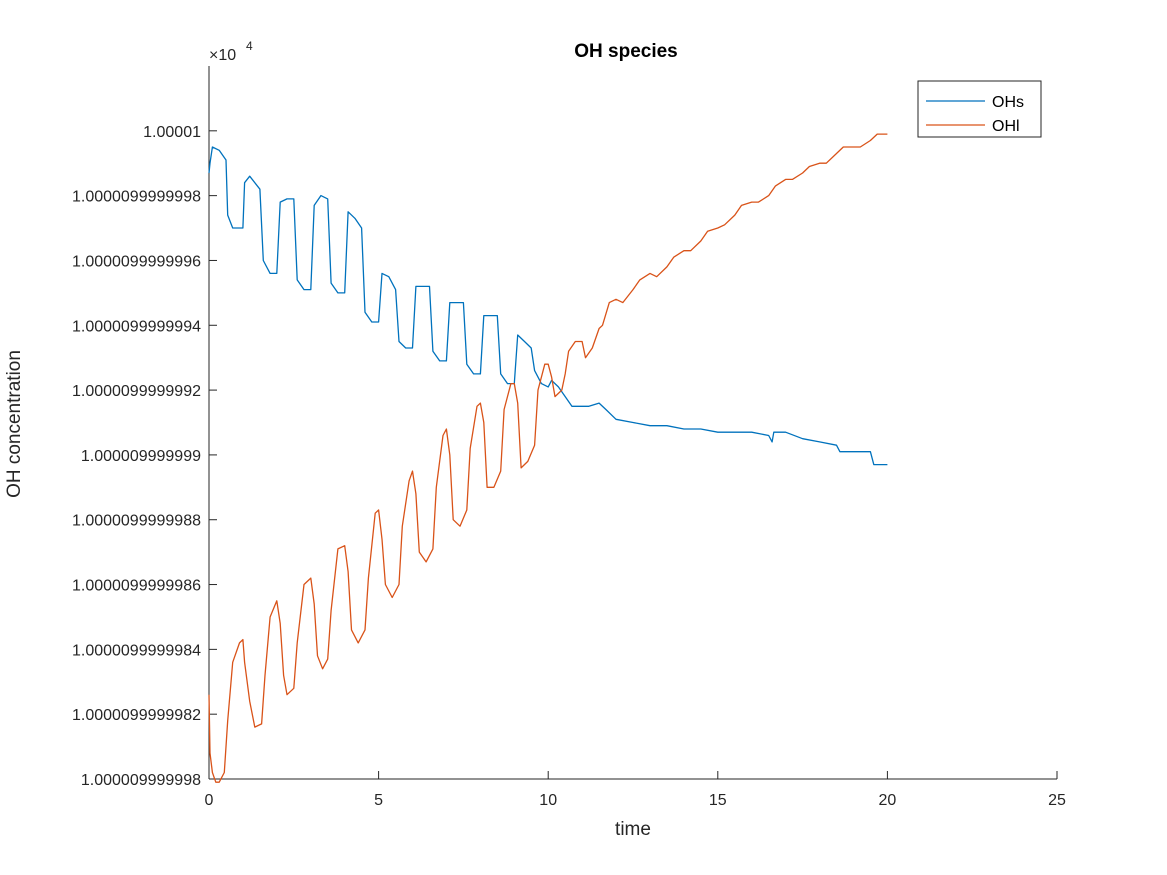 This screenshot has width=1167, height=875. I want to click on legend-label-ohl: OHl, so click(1006, 126).